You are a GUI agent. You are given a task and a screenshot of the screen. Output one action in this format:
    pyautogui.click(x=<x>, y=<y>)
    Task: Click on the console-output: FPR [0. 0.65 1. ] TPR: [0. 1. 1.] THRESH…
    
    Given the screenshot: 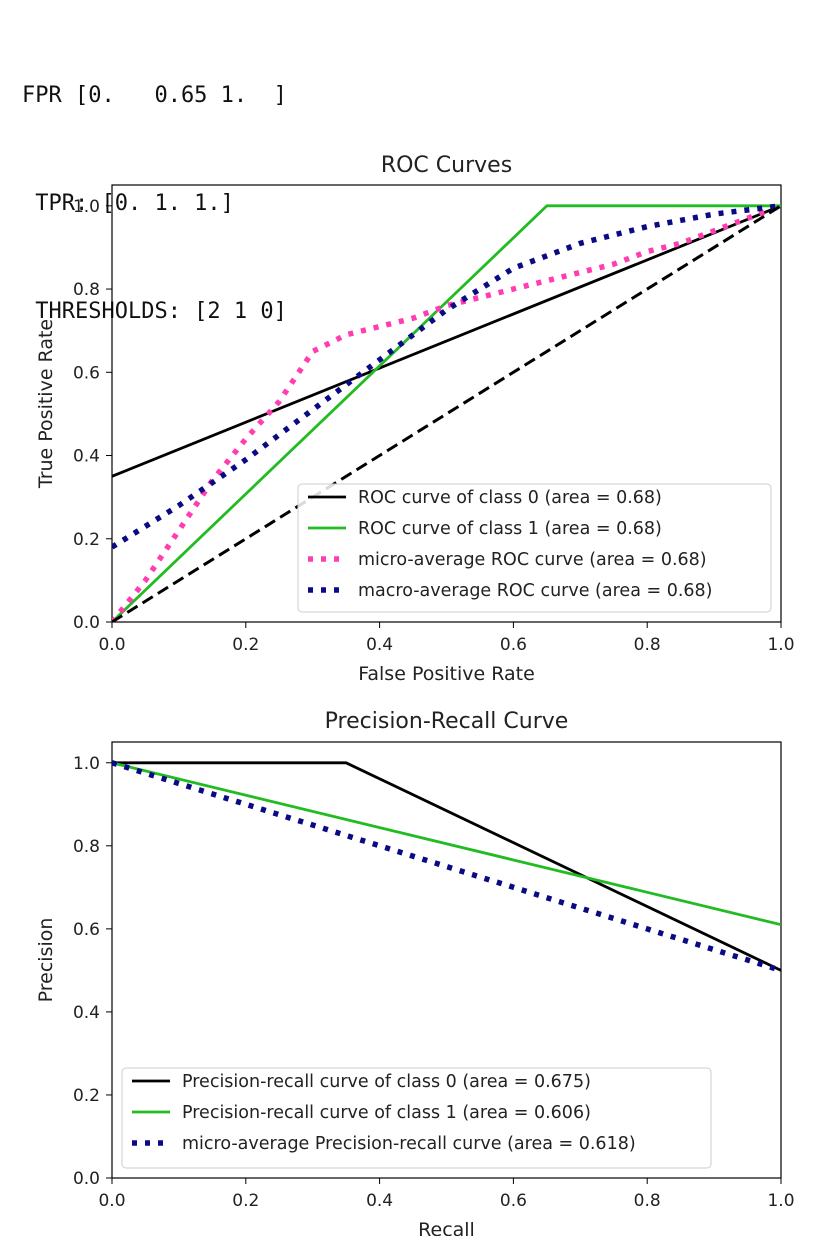 What is the action you would take?
    pyautogui.click(x=154, y=186)
    